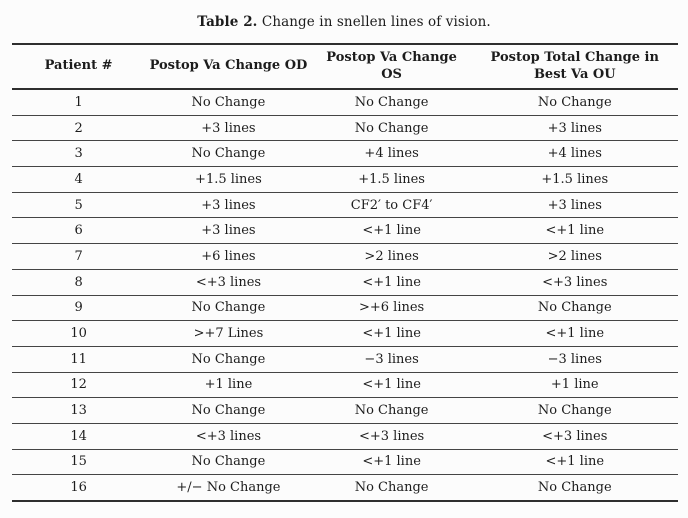 The image size is (688, 518). I want to click on table-row: 14 <+3 lines <+3 lines <+3 lines, so click(345, 436).